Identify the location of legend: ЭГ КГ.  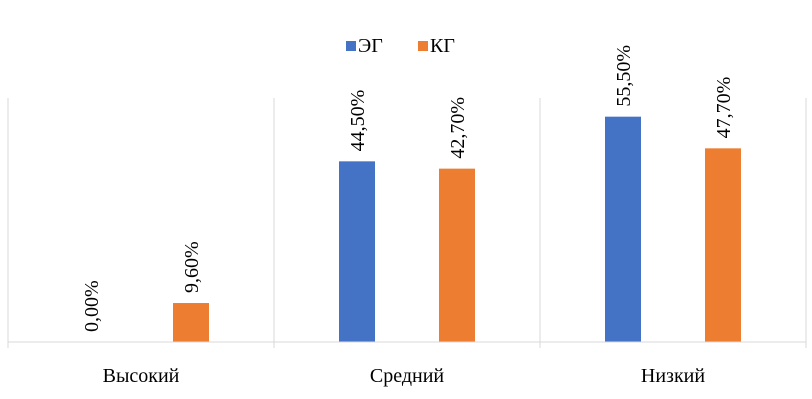
(400, 46).